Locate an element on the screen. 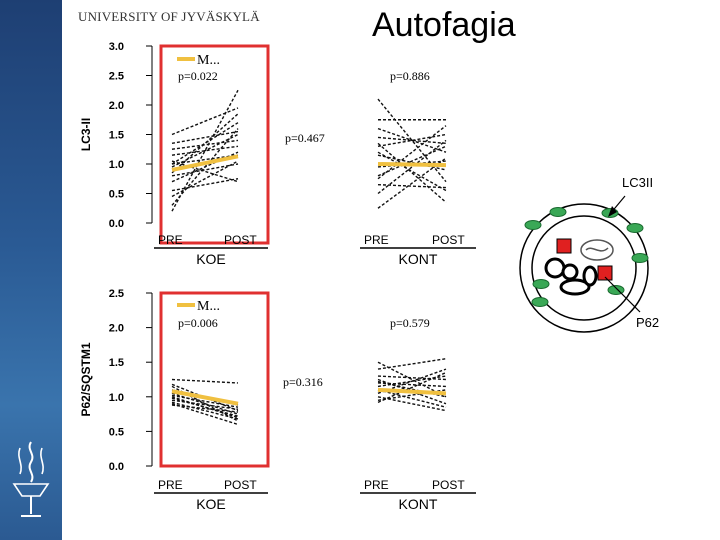 The image size is (720, 540). group-p-value: p=0.006 is located at coordinates (198, 323).